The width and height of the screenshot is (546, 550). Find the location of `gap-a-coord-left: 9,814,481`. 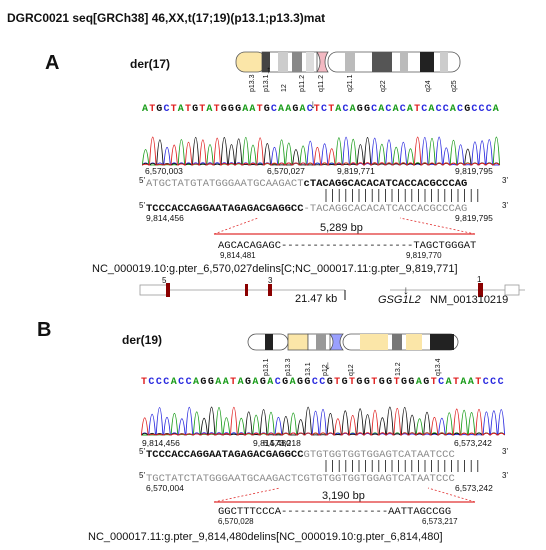

gap-a-coord-left: 9,814,481 is located at coordinates (238, 255).